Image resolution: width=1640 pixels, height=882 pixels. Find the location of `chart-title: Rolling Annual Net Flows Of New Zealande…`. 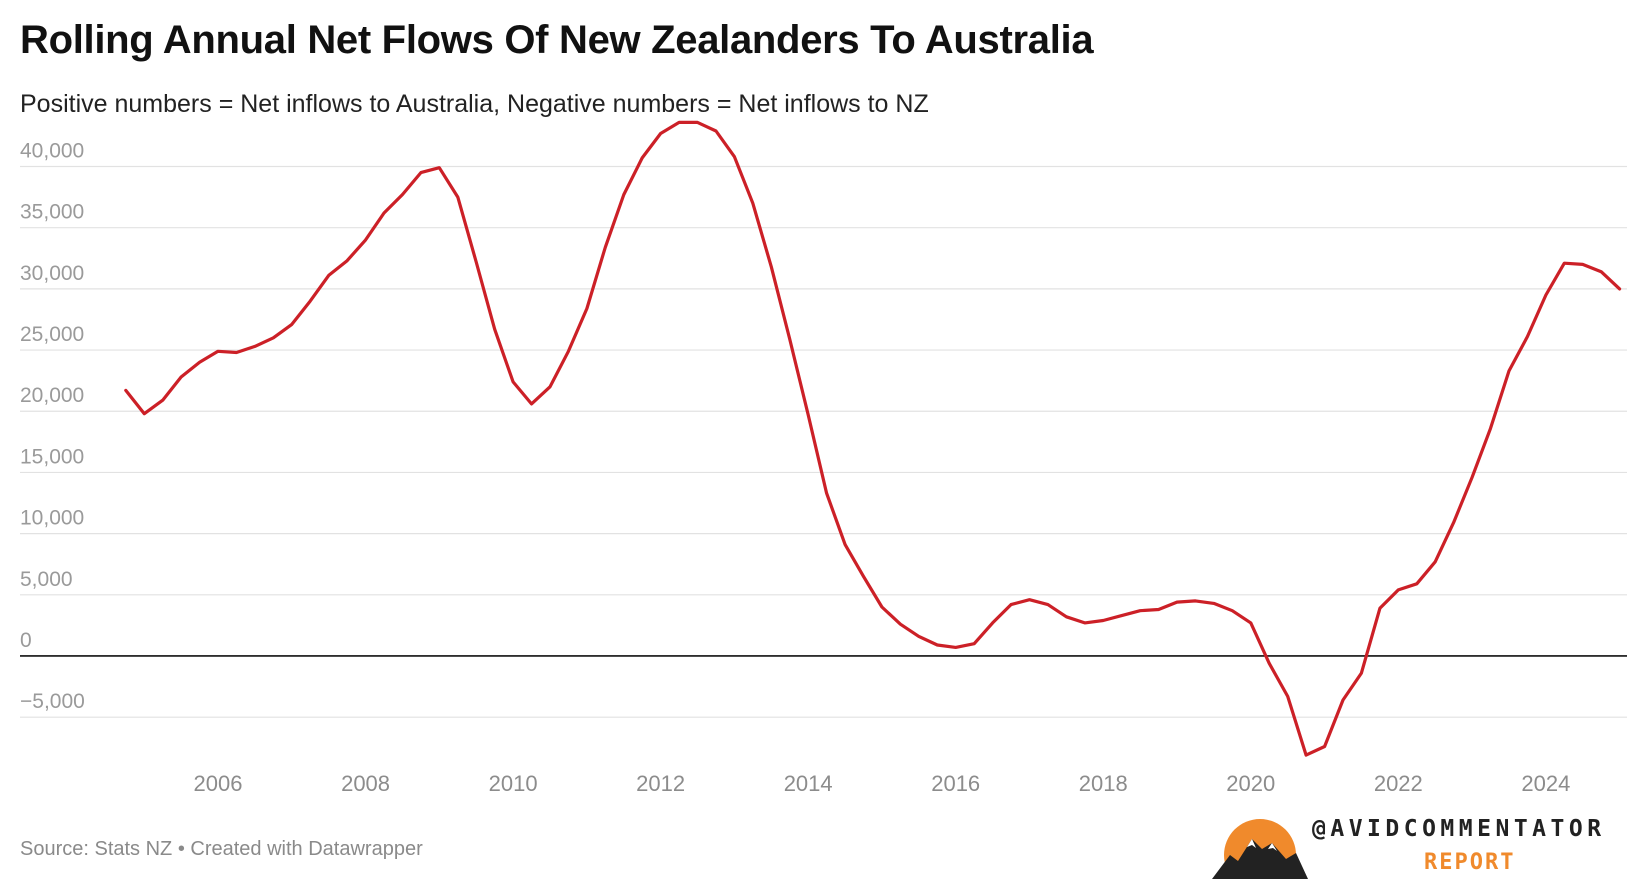

chart-title: Rolling Annual Net Flows Of New Zealande… is located at coordinates (557, 40).